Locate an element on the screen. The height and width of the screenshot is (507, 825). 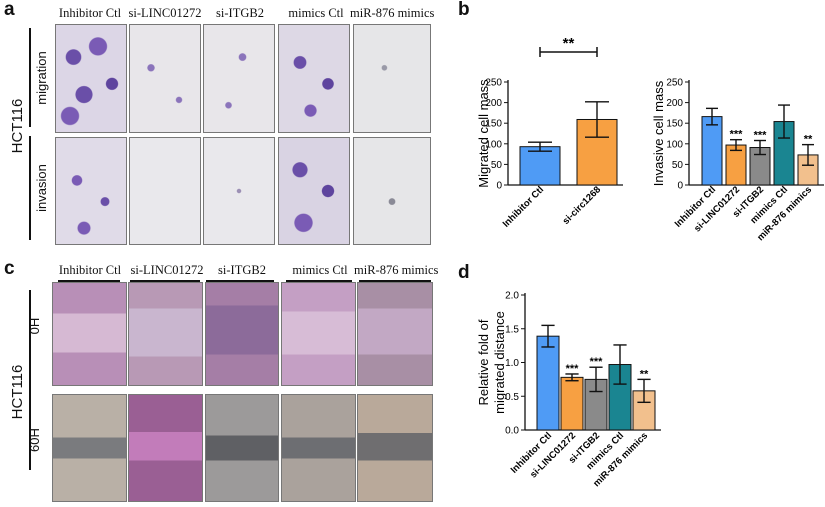
scratch-image-0h-si-linc01272 is located at coordinates (165, 334).